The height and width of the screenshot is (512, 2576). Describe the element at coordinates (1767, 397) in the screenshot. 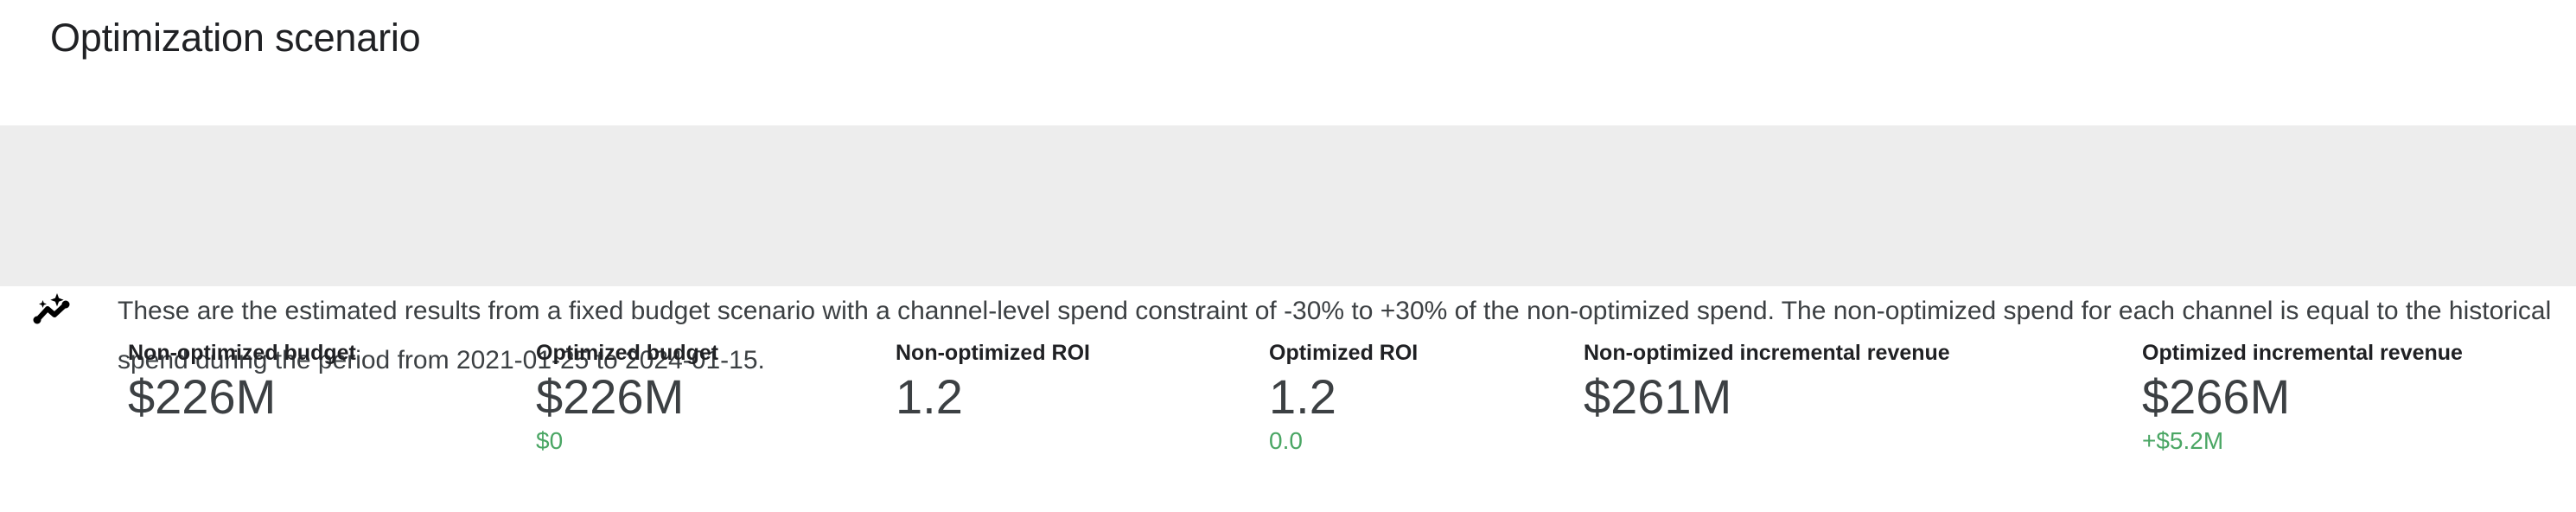

I see `metric-non-optimized-incremental-revenue: Non-optimized incremental revenue $261M` at that location.